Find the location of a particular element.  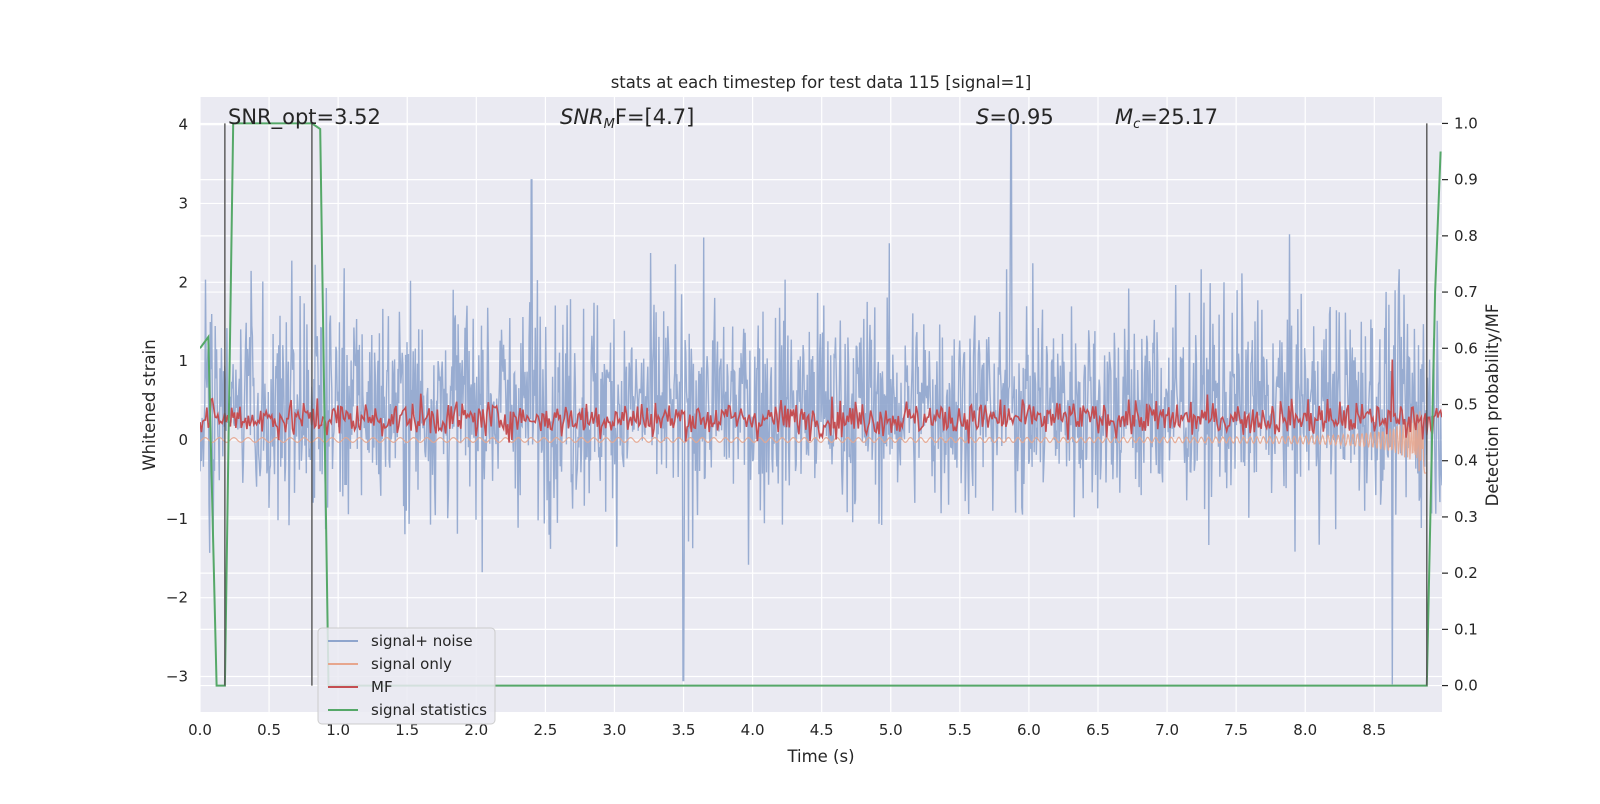

x-tick-label: 6.0 is located at coordinates (1029, 730).